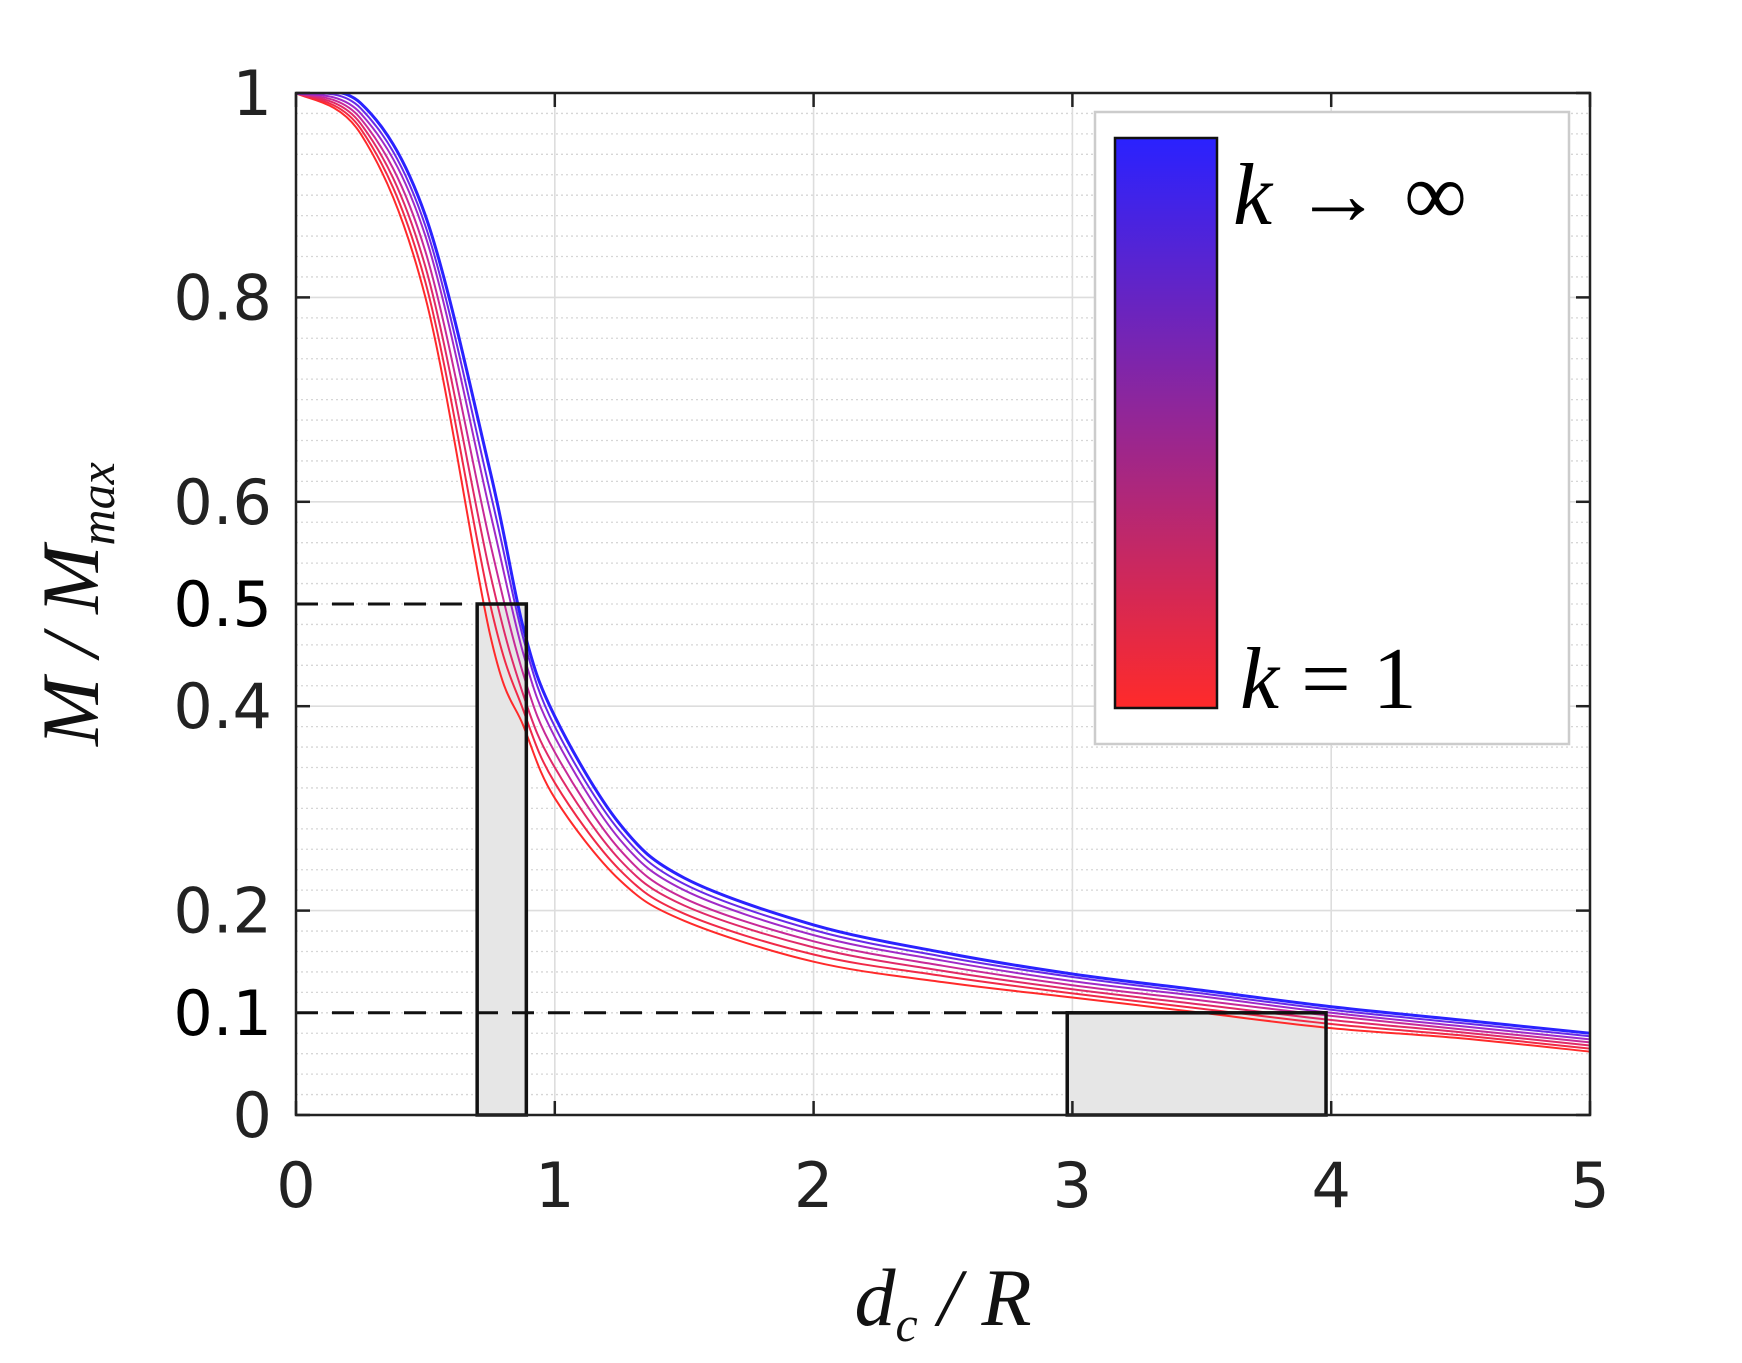 The width and height of the screenshot is (1742, 1363). What do you see at coordinates (222, 911) in the screenshot?
I see `y-tick-label: 0.2` at bounding box center [222, 911].